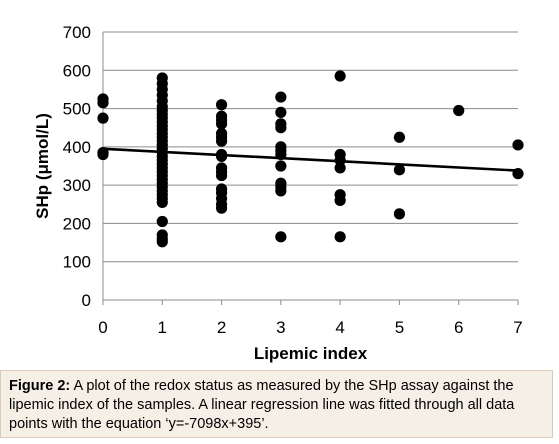 This screenshot has width=559, height=444. What do you see at coordinates (162, 327) in the screenshot?
I see `x-tick-label: 1` at bounding box center [162, 327].